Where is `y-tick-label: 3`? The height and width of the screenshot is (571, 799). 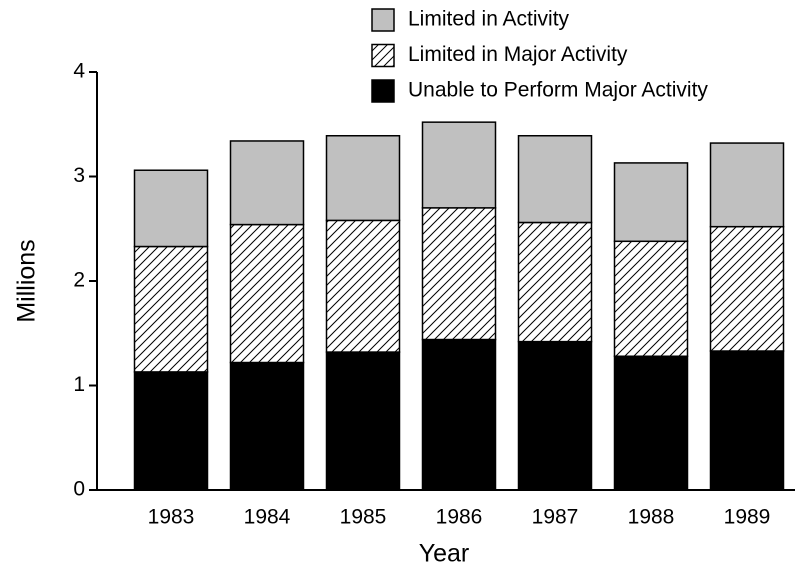 y-tick-label: 3 is located at coordinates (79, 175).